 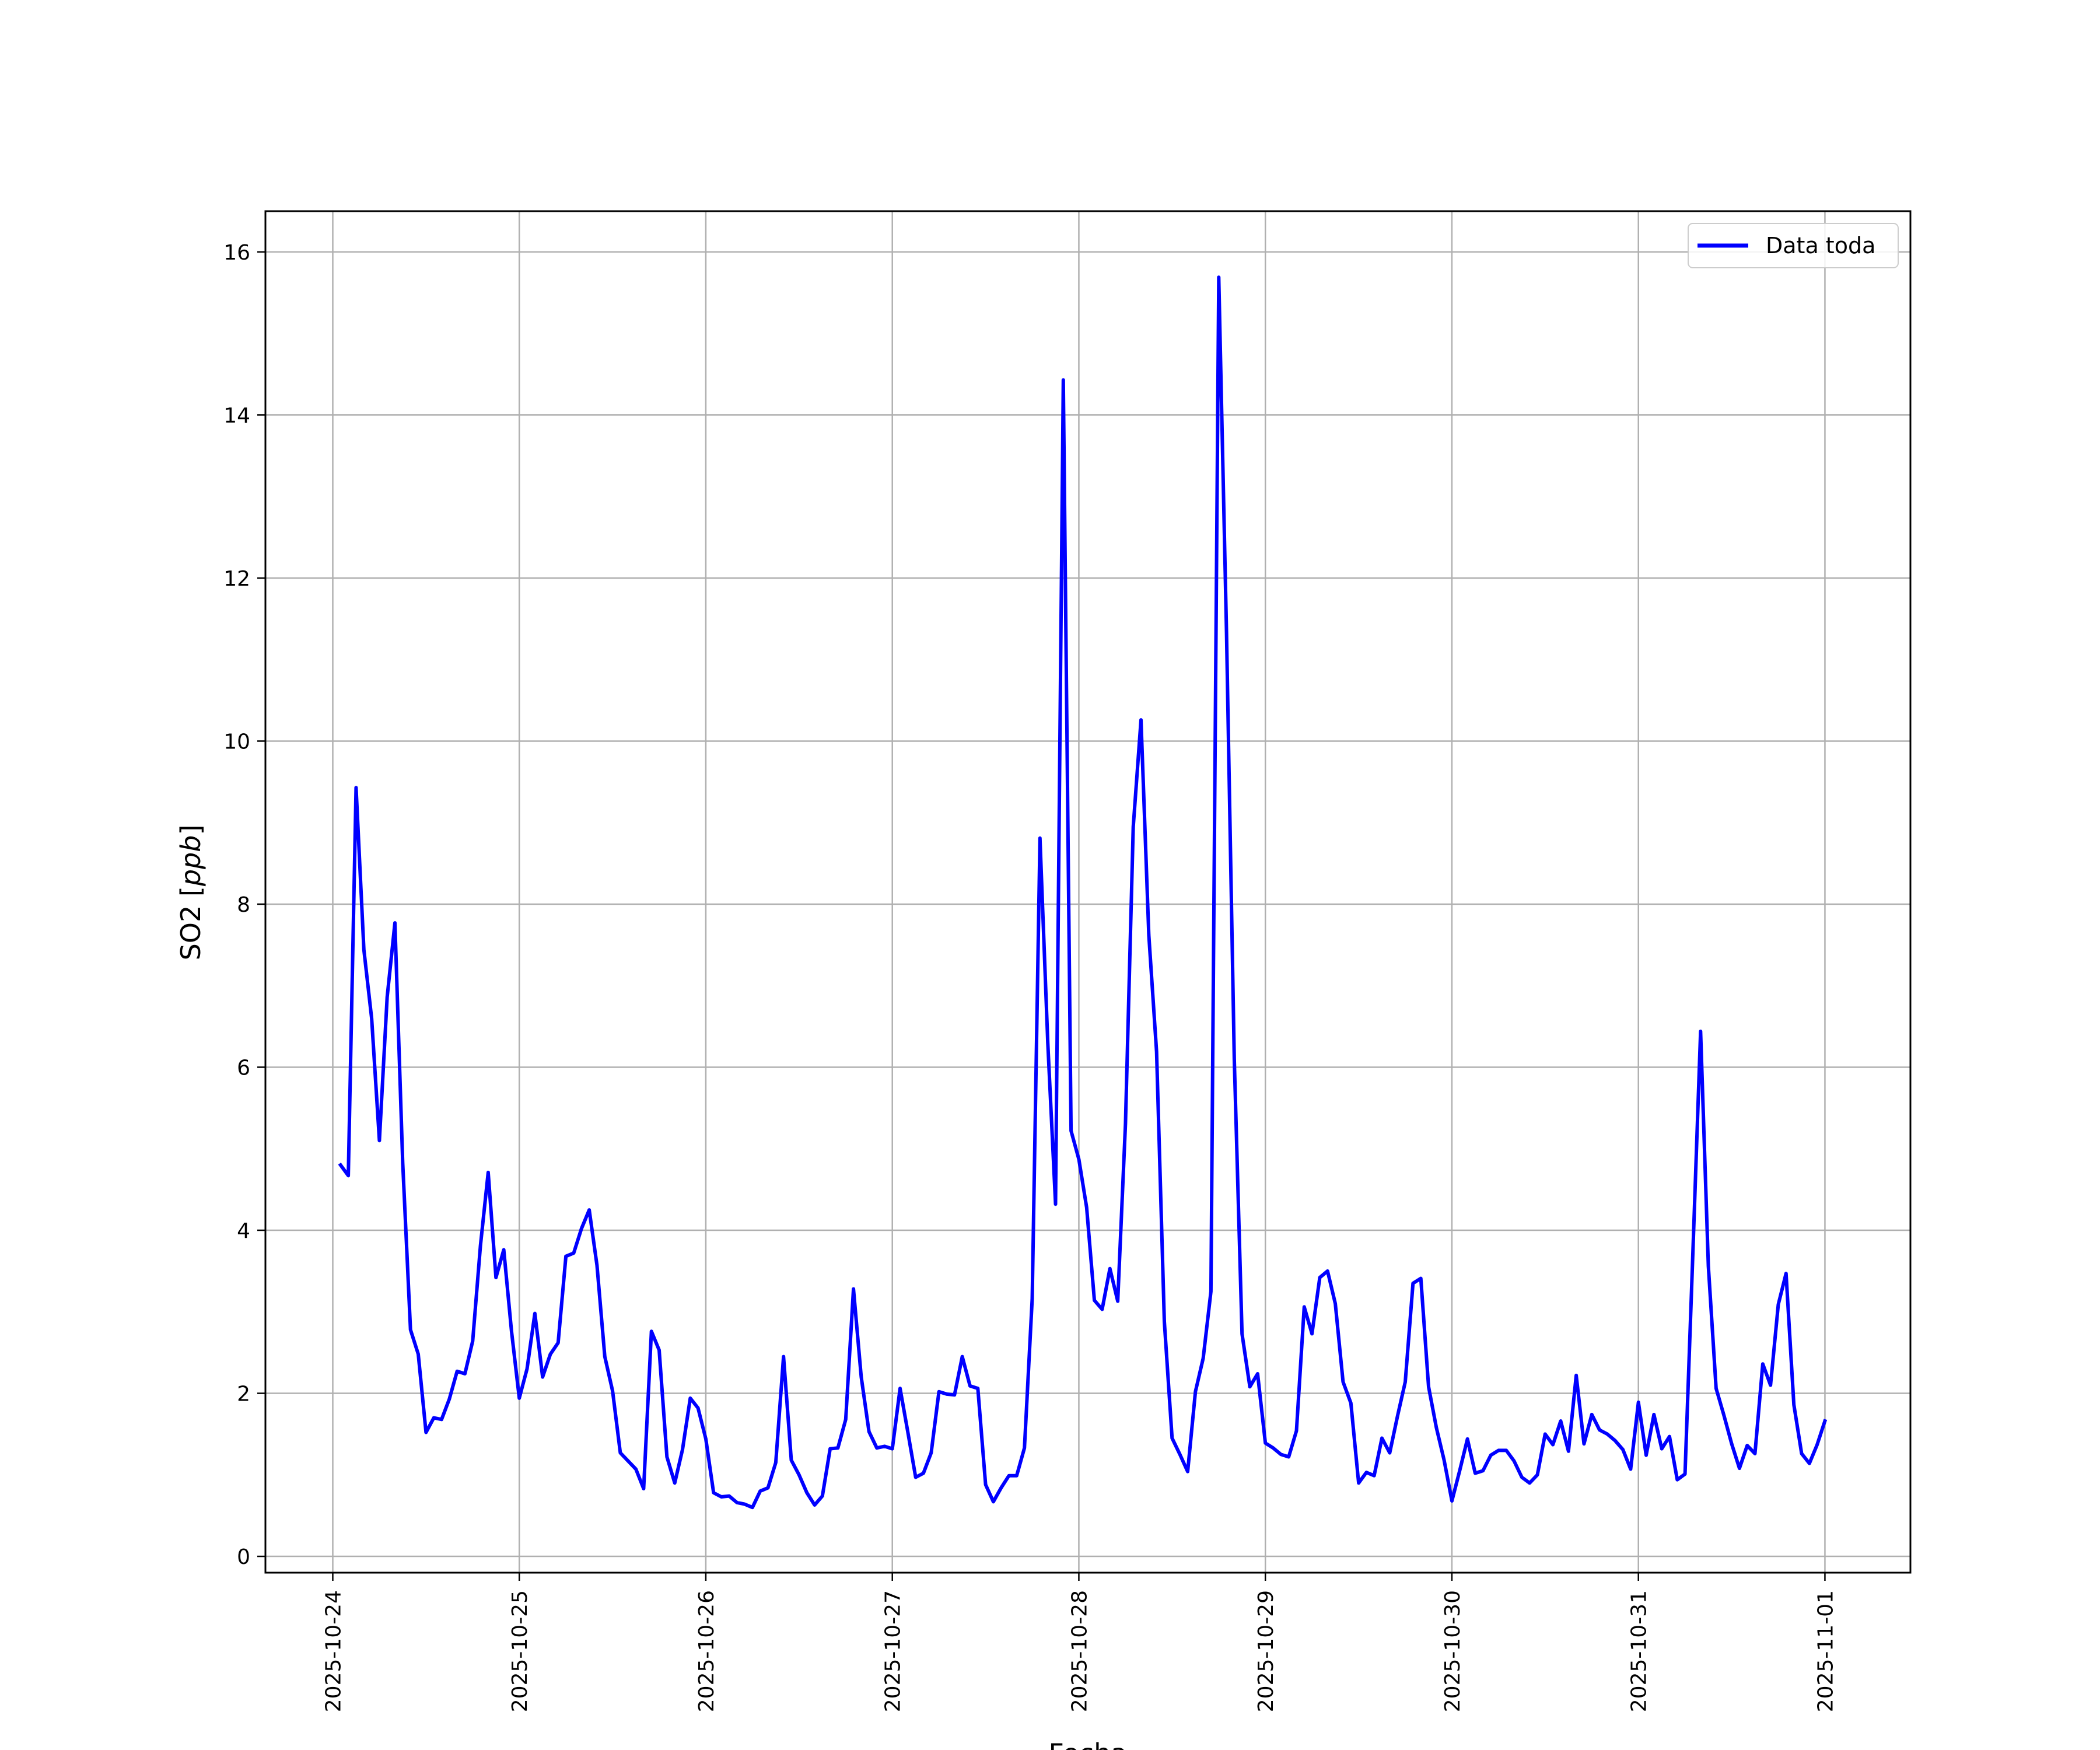 What do you see at coordinates (236, 579) in the screenshot?
I see `y-tick-label: 12` at bounding box center [236, 579].